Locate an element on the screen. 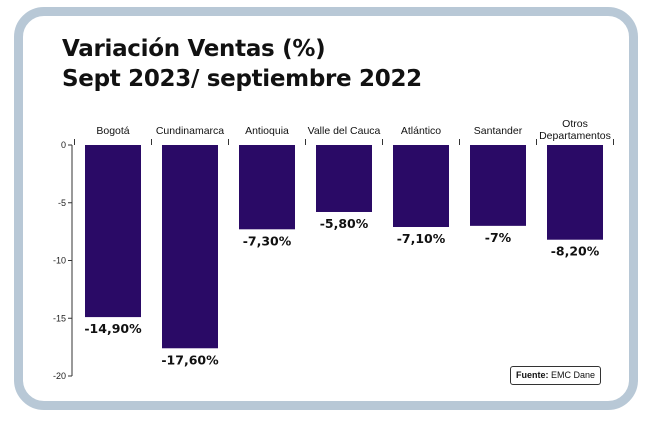  category-label: Bogotá is located at coordinates (112, 131).